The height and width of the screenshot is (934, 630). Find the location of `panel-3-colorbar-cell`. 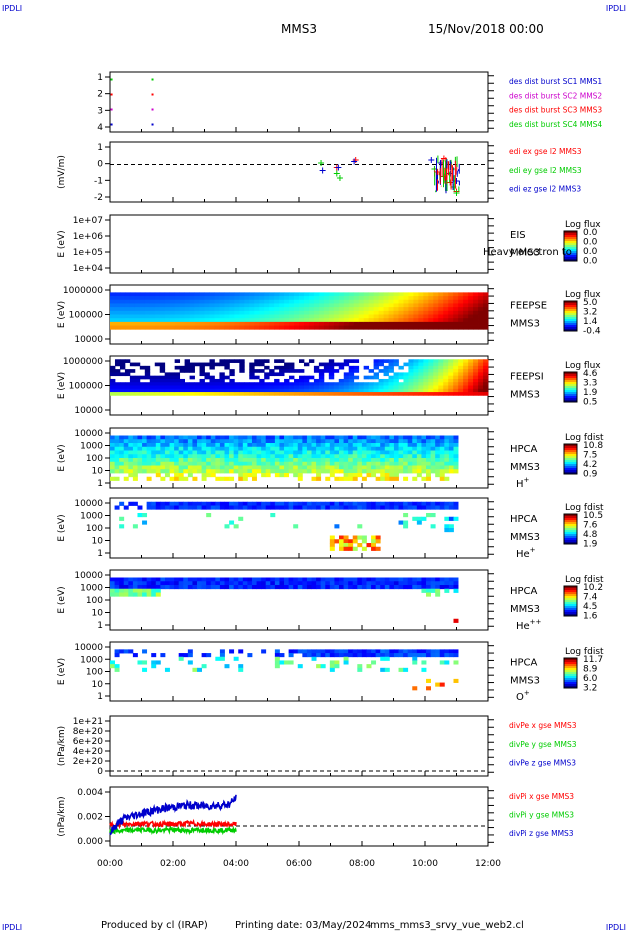

panel-3-colorbar-cell is located at coordinates (570, 304).